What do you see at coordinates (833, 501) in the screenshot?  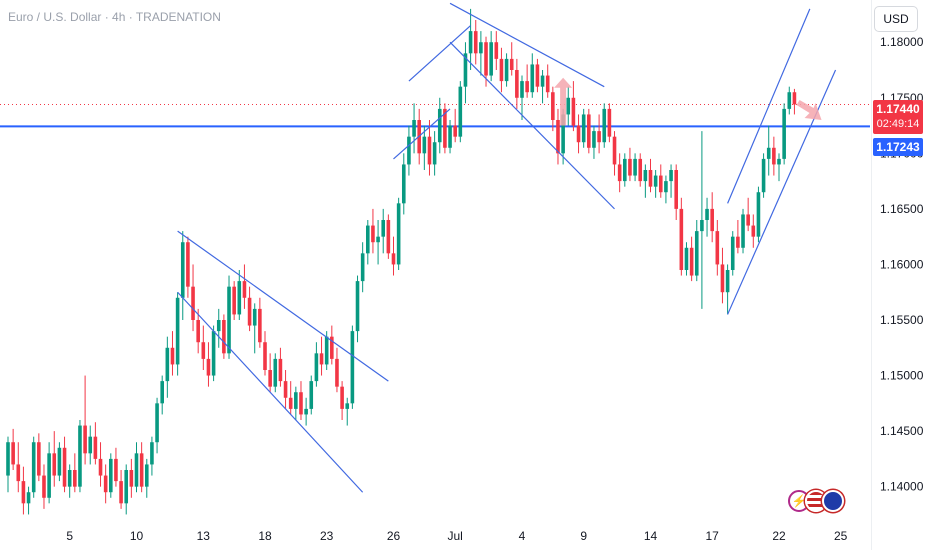 I see `eu-flag-icon` at bounding box center [833, 501].